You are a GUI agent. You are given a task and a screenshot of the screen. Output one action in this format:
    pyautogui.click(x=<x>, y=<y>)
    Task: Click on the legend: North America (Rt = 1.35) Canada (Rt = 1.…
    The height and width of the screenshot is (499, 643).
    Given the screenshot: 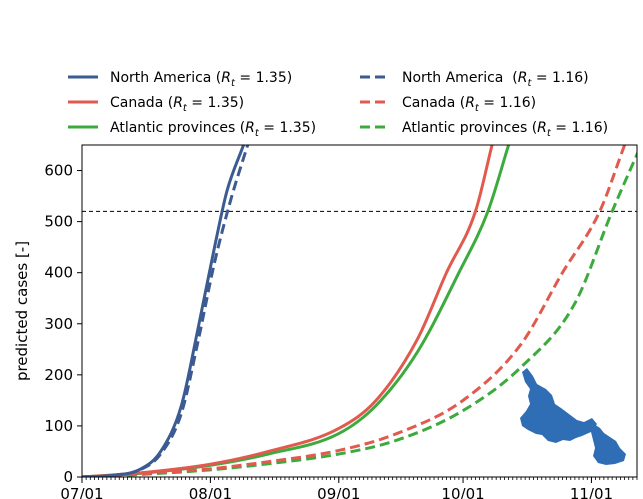 What is the action you would take?
    pyautogui.click(x=338, y=104)
    